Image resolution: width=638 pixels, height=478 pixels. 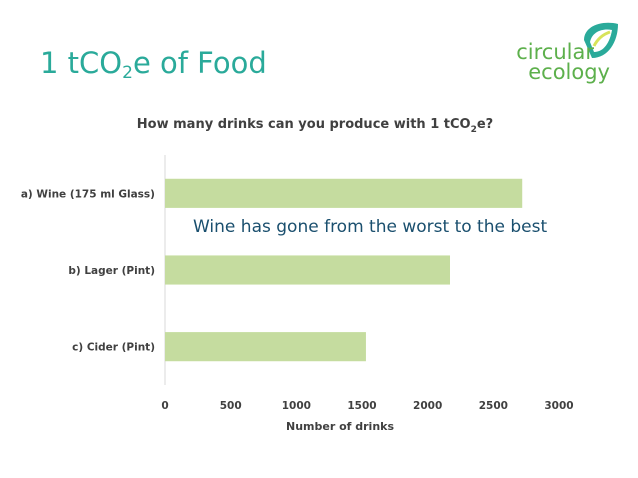 What do you see at coordinates (340, 426) in the screenshot?
I see `x-axis-title: Number of drinks` at bounding box center [340, 426].